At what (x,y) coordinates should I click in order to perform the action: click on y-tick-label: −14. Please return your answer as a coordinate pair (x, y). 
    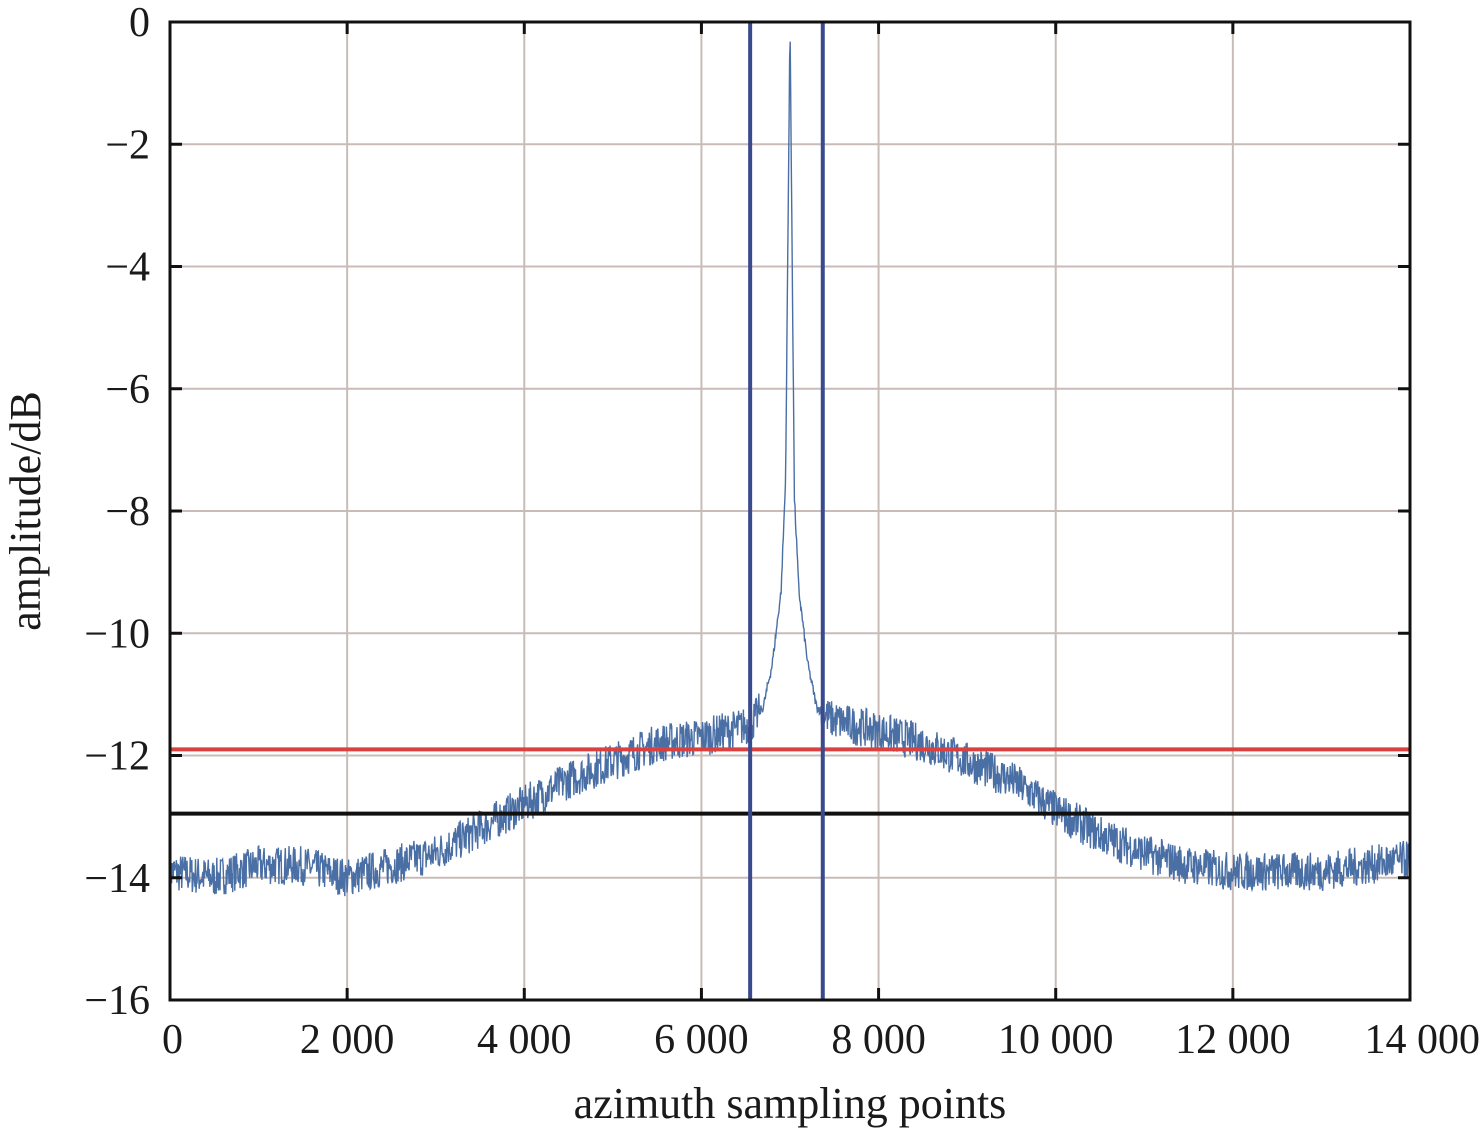
    Looking at the image, I should click on (117, 879).